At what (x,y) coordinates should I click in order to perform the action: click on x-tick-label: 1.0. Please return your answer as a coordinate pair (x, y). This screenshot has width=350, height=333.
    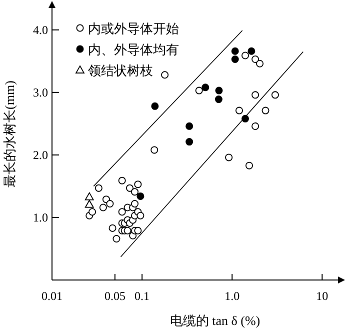
    Looking at the image, I should click on (232, 296).